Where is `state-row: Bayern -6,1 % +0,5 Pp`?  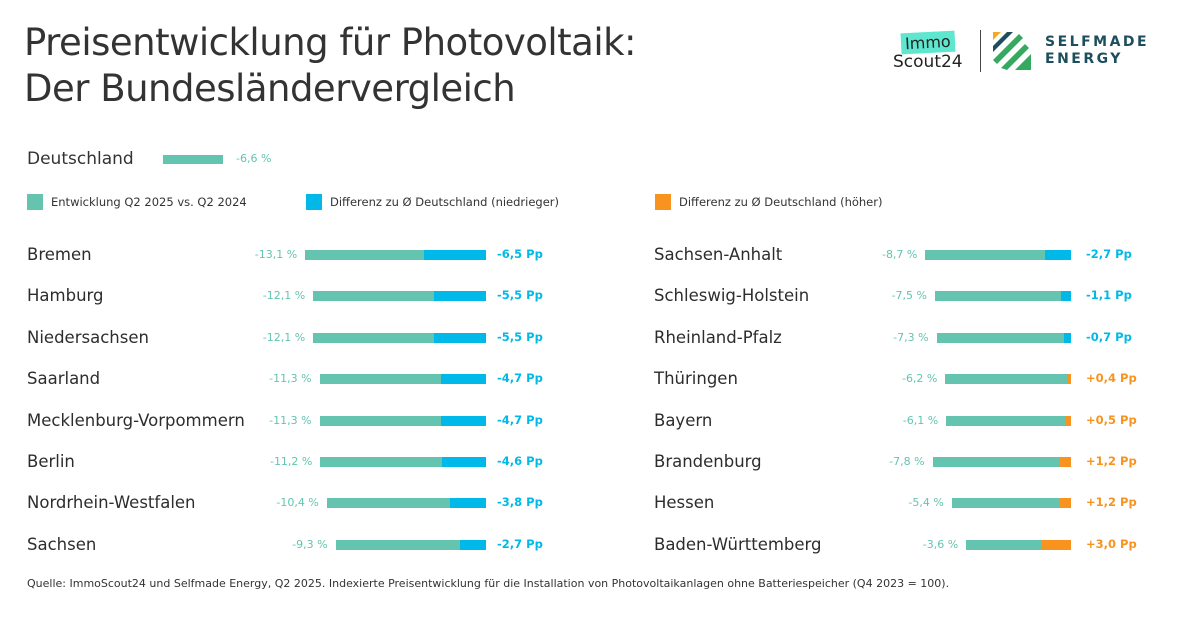
state-row: Bayern -6,1 % +0,5 Pp is located at coordinates (917, 421).